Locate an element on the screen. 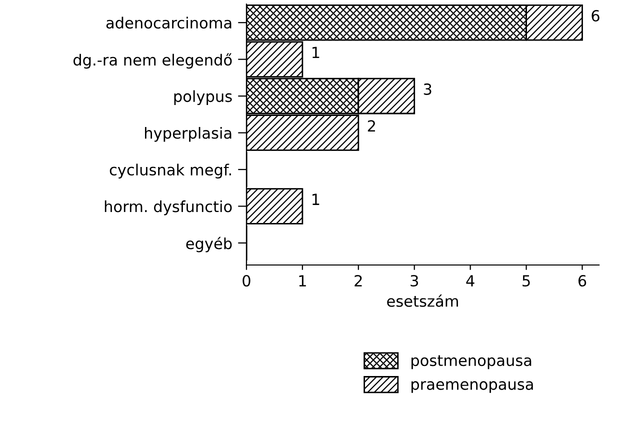  total-label: 2 is located at coordinates (371, 126).